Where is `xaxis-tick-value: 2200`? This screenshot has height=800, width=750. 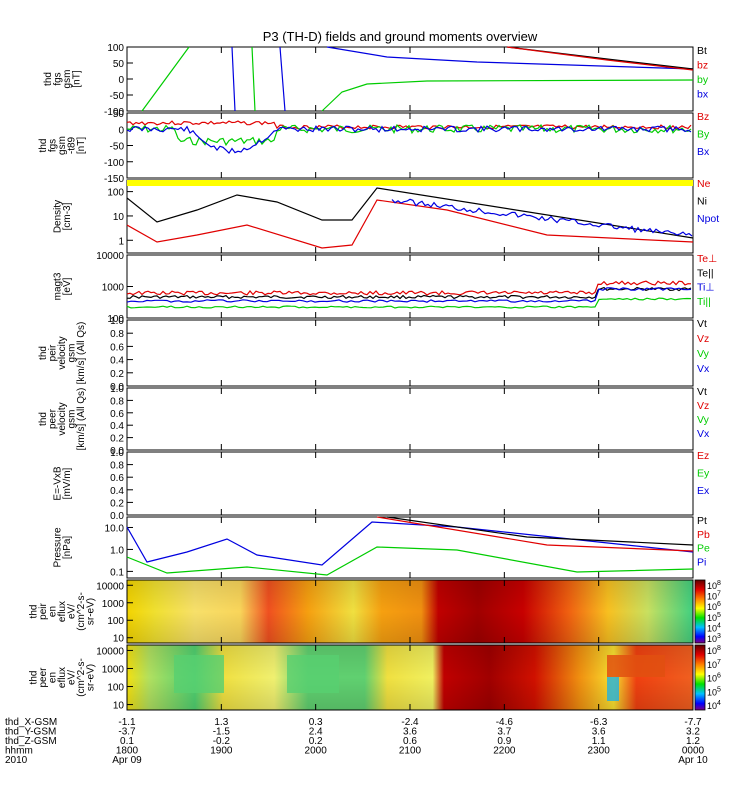 xaxis-tick-value: 2200 is located at coordinates (504, 751).